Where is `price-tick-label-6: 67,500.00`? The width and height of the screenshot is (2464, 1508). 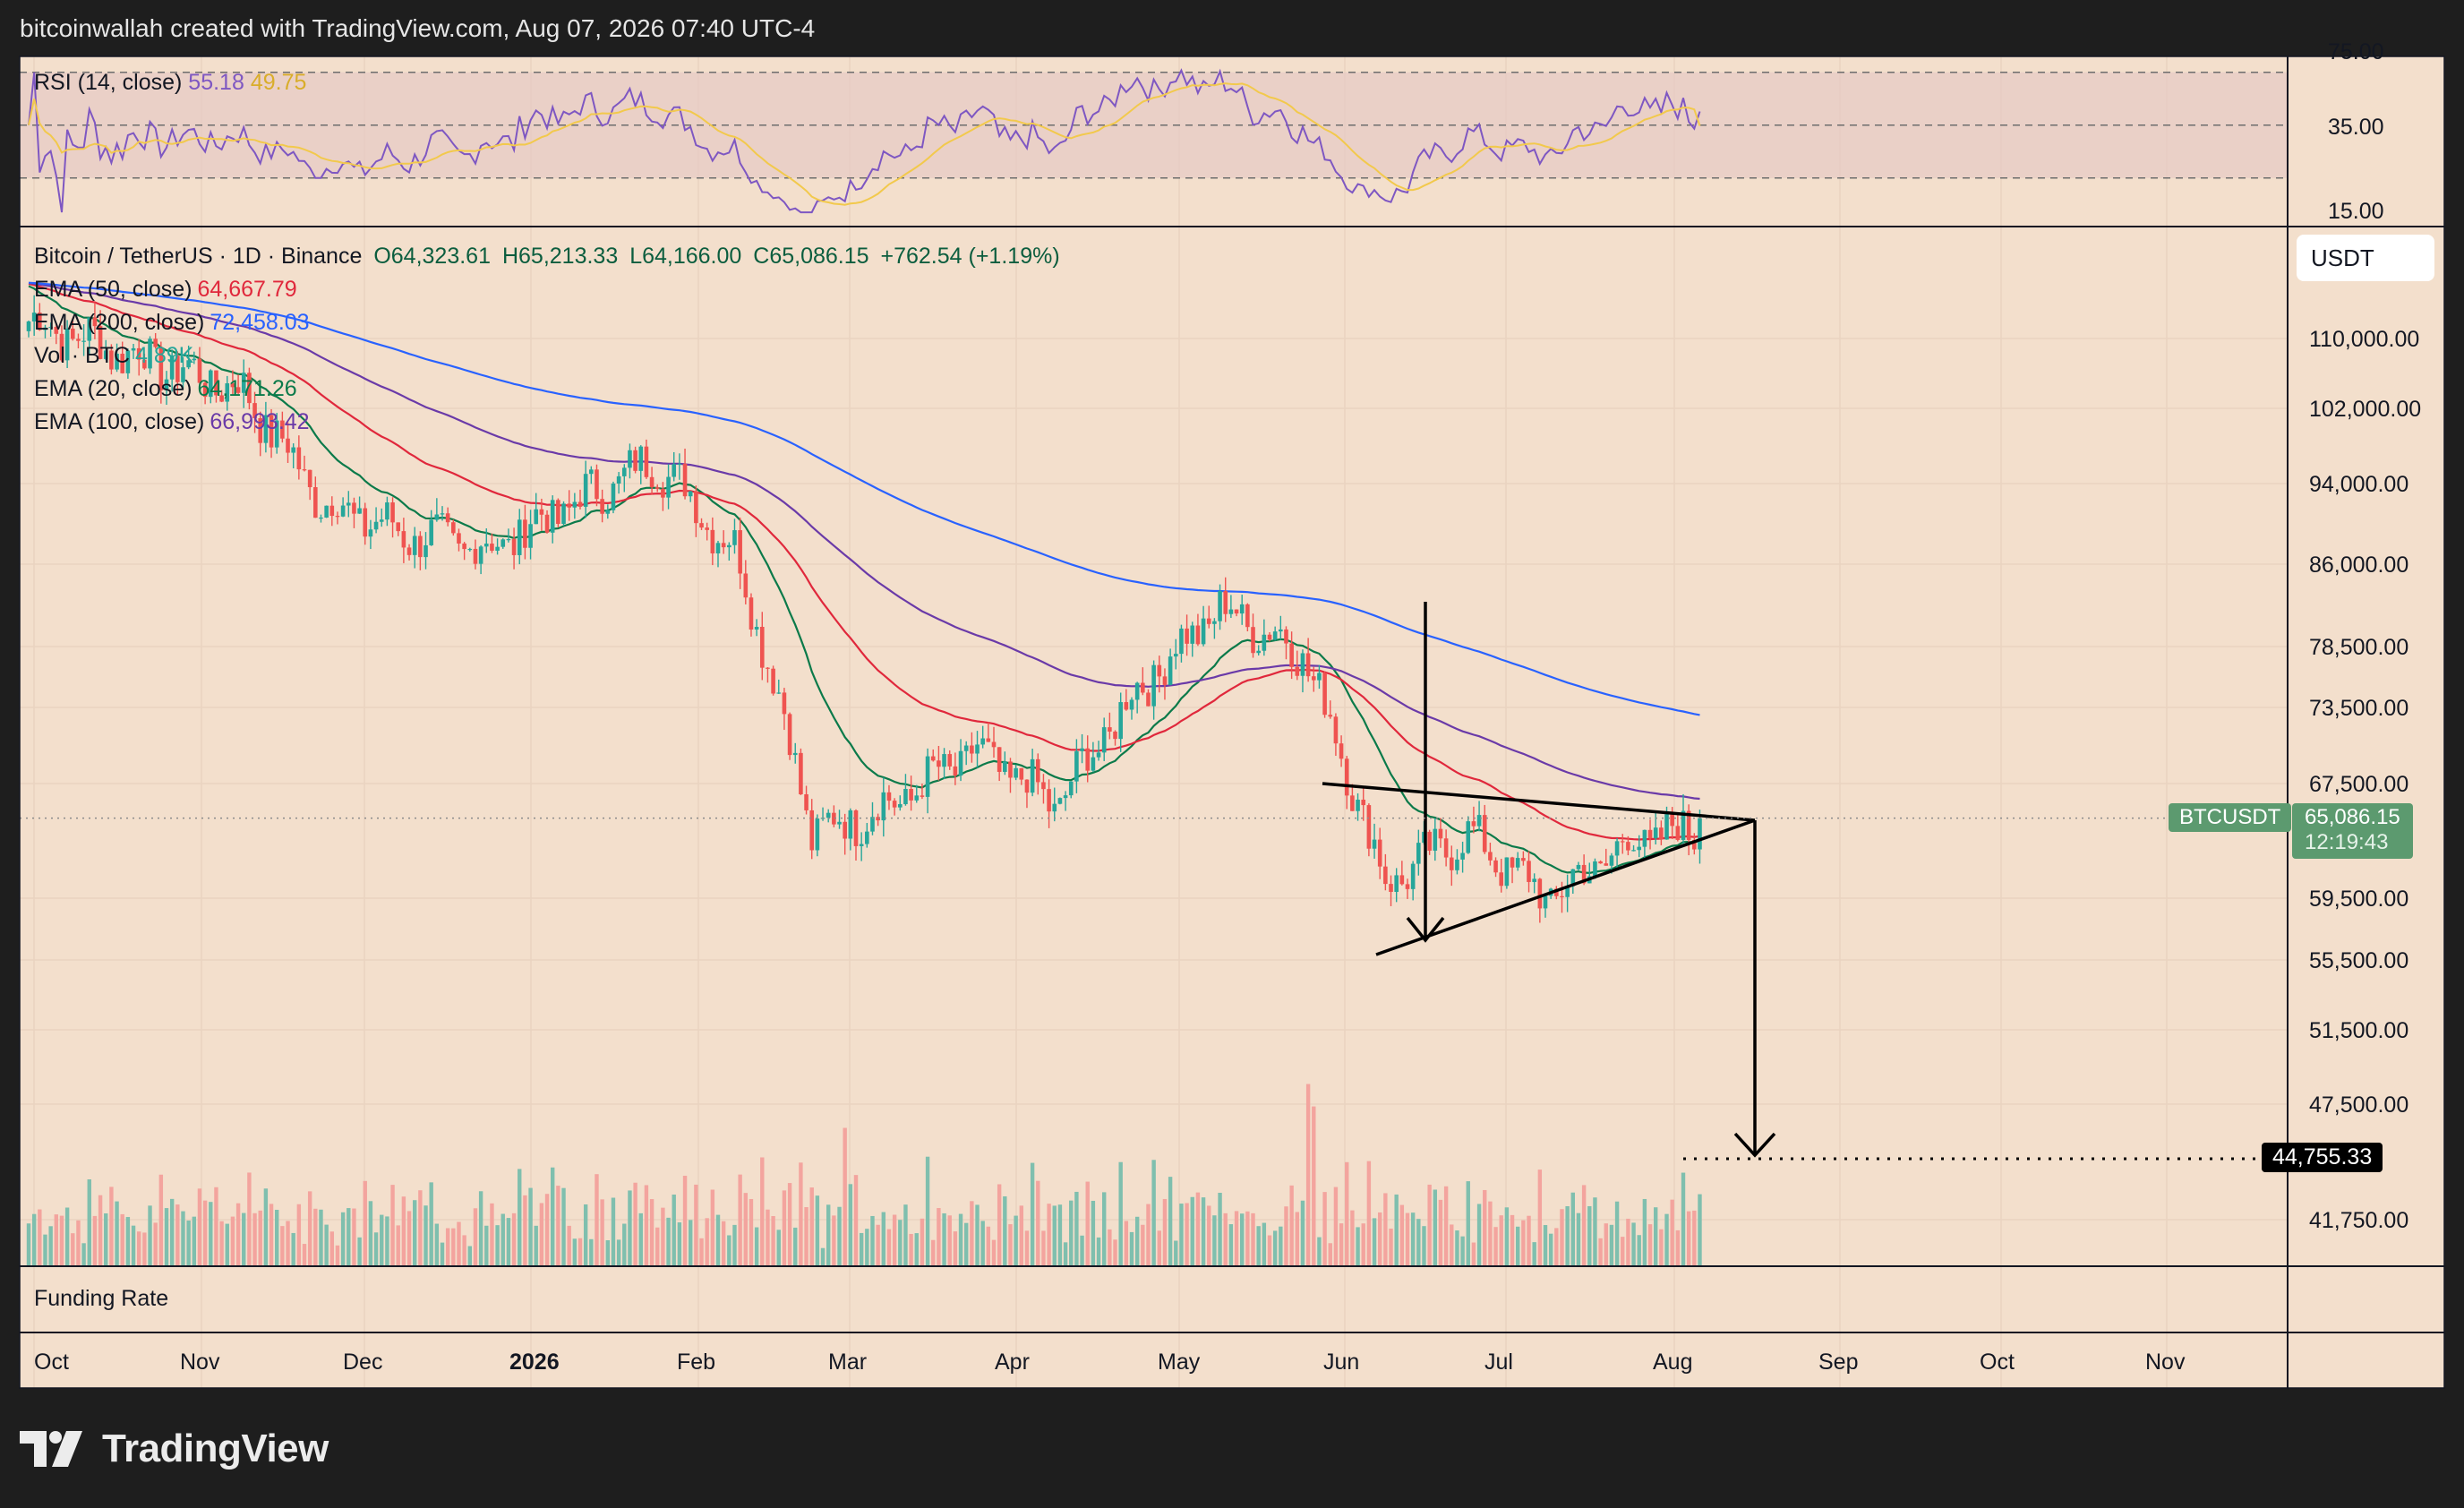 price-tick-label-6: 67,500.00 is located at coordinates (2358, 784).